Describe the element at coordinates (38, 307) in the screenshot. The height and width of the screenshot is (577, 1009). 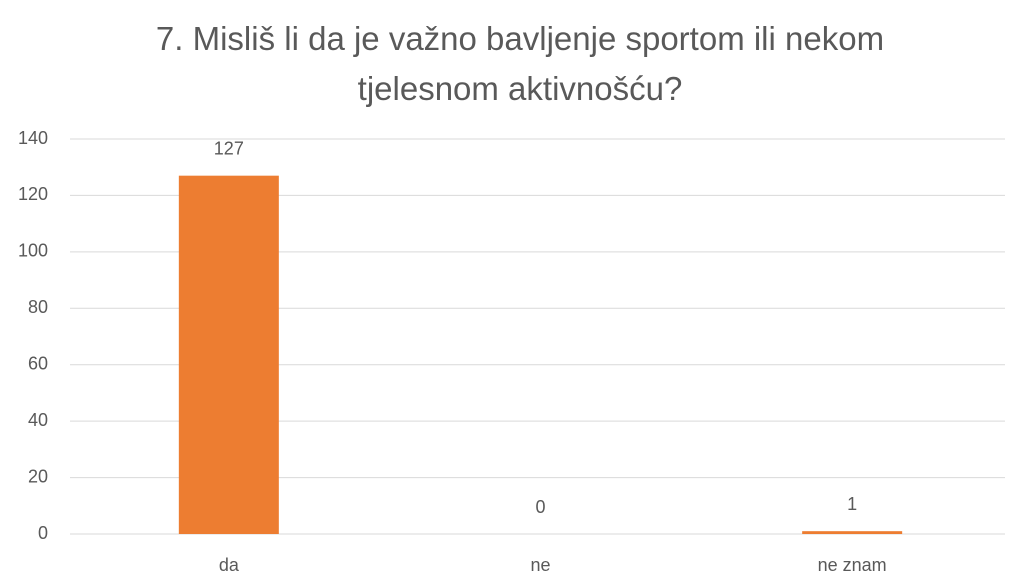
I see `y-tick-label: 80` at that location.